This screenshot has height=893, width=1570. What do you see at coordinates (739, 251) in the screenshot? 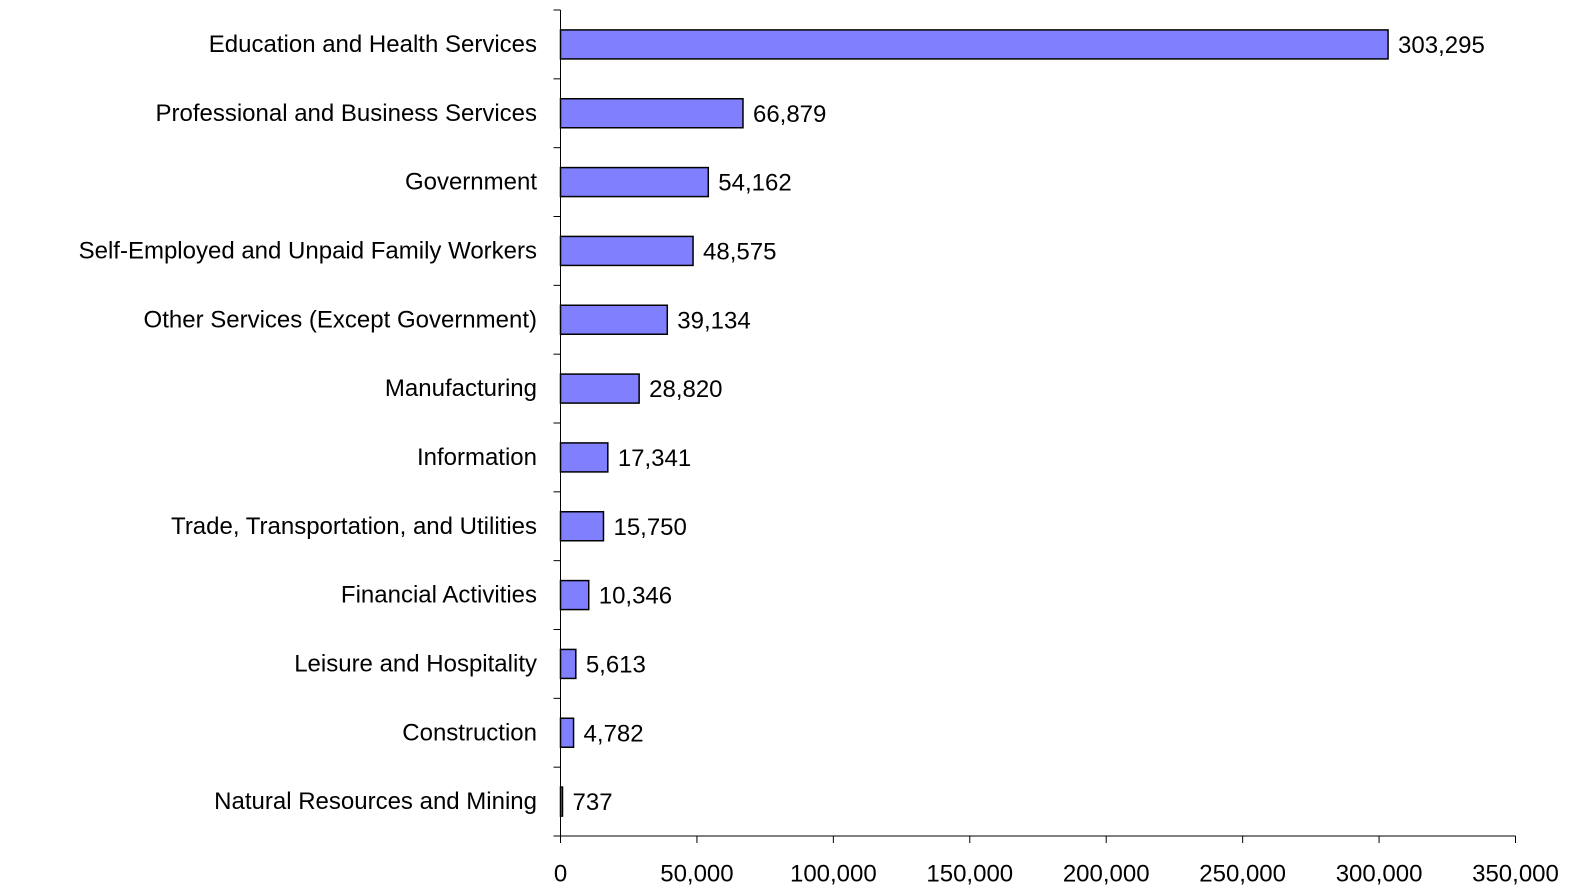
I see `value-label: 48,575` at bounding box center [739, 251].